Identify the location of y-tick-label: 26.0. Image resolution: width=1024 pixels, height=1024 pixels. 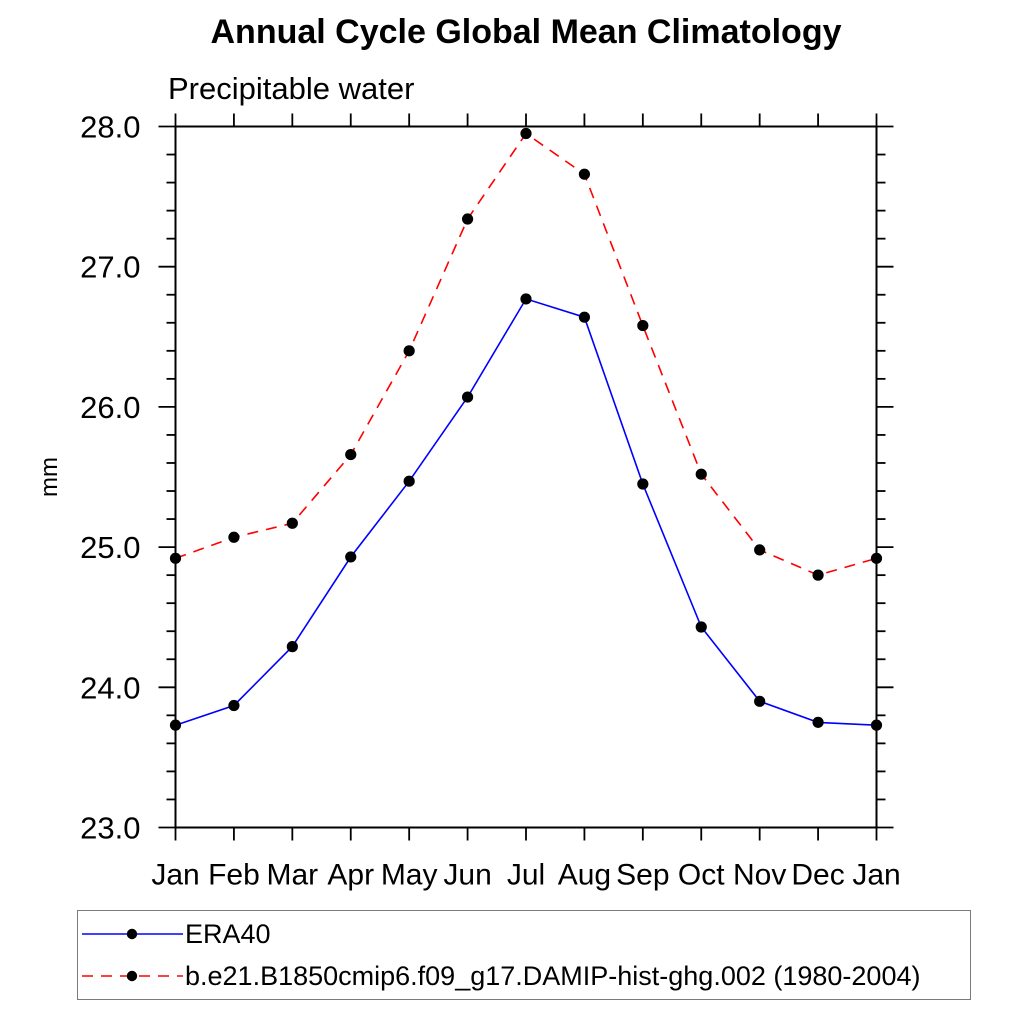
(110, 407).